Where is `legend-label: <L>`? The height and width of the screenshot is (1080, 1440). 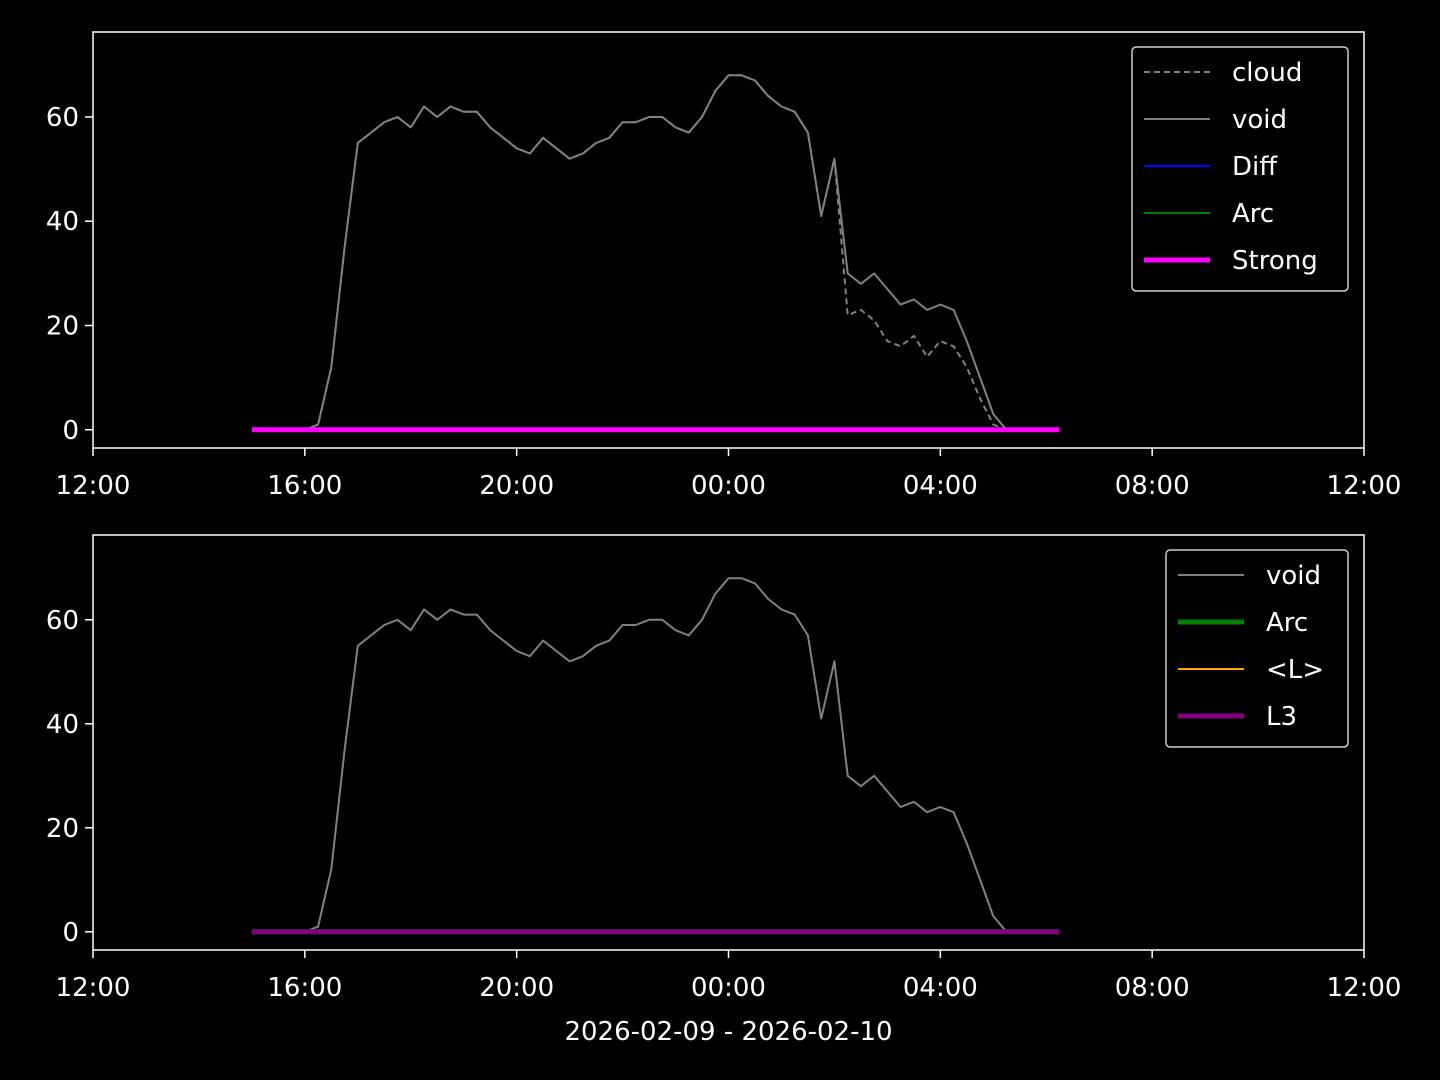
legend-label: <L> is located at coordinates (1295, 670).